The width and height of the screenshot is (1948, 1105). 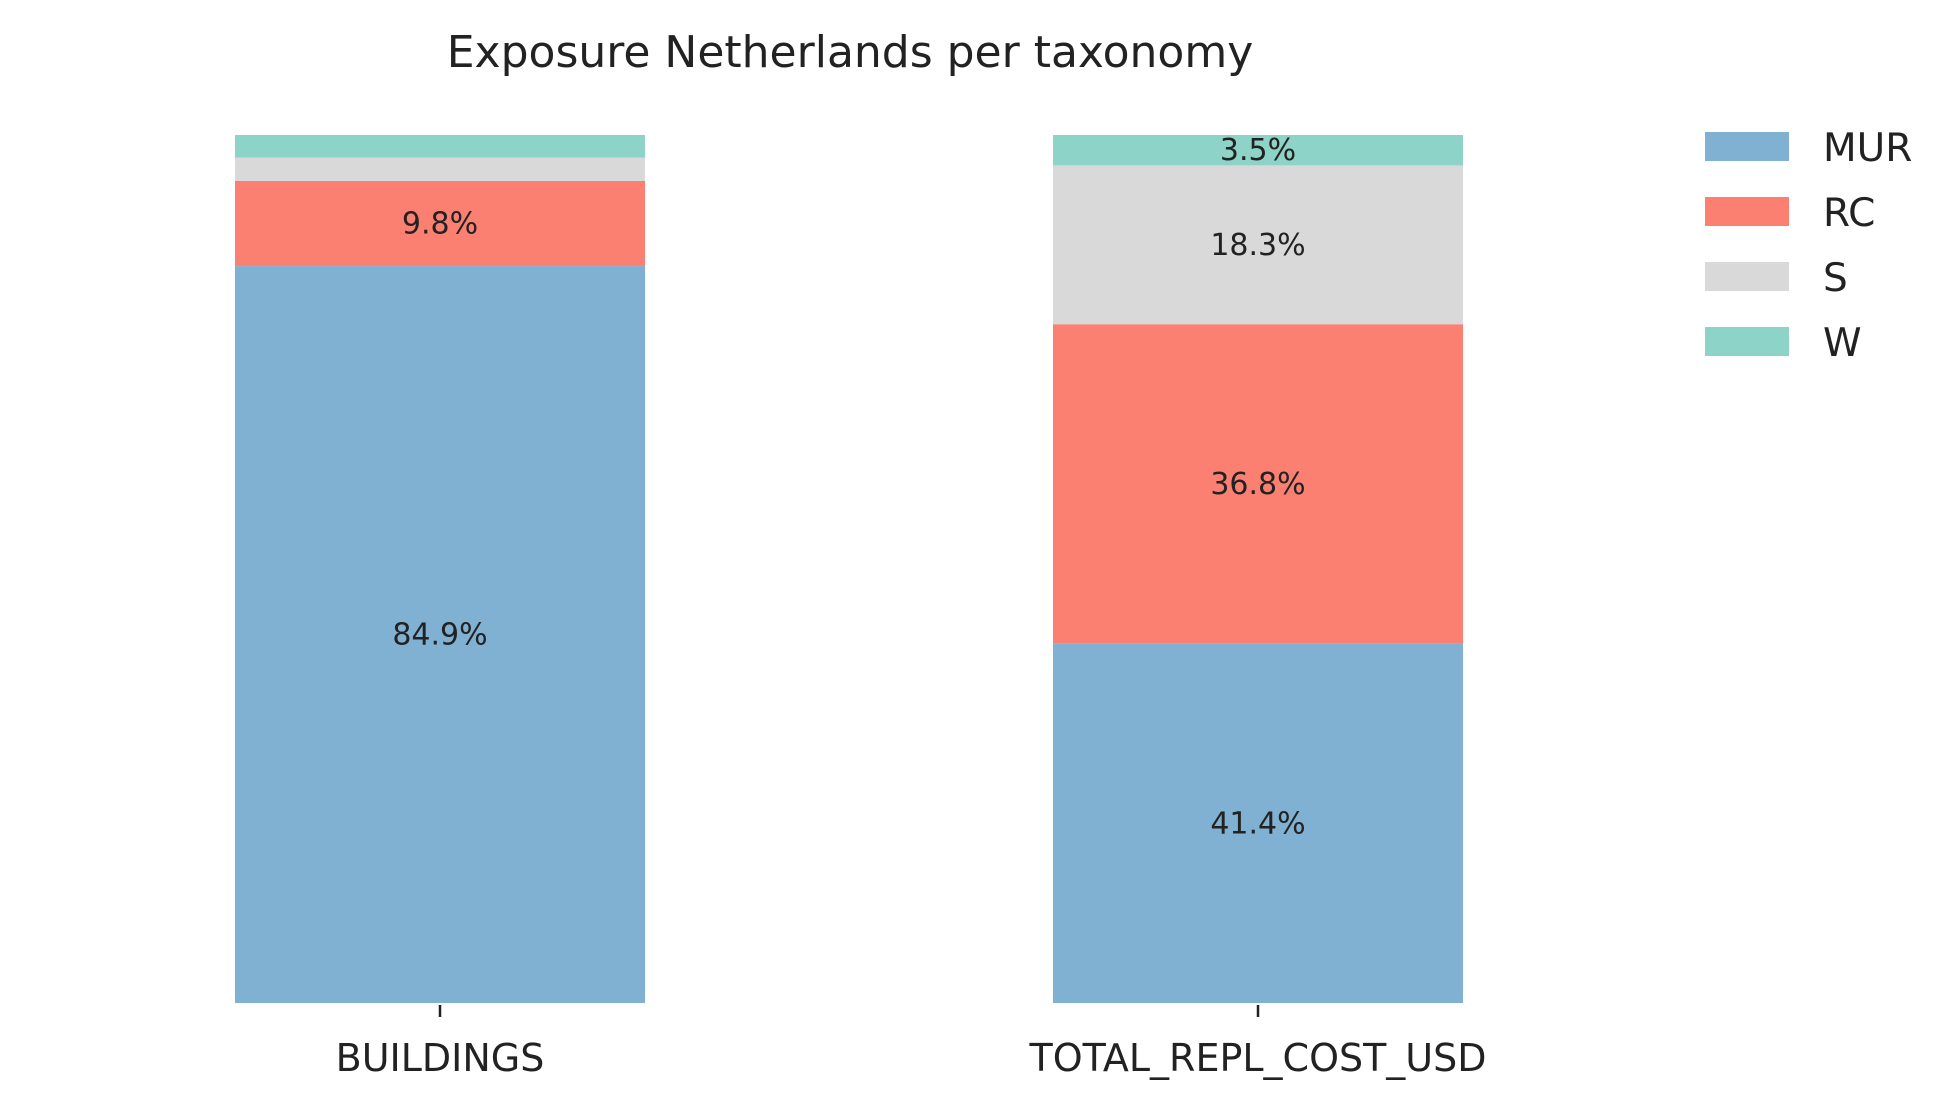 I want to click on bar-segment-rc-total_repl_cost_usd, so click(x=1258, y=484).